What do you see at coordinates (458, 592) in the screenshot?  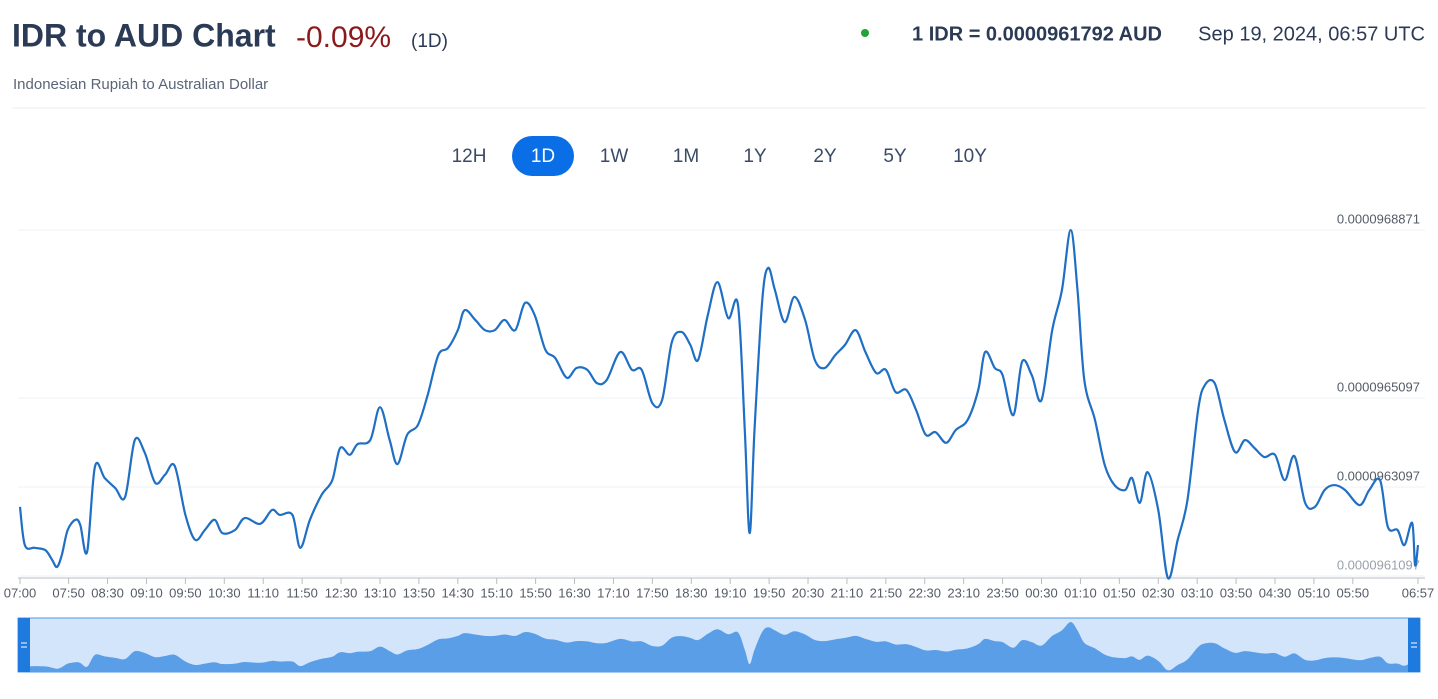 I see `x-tick-label: 14:30` at bounding box center [458, 592].